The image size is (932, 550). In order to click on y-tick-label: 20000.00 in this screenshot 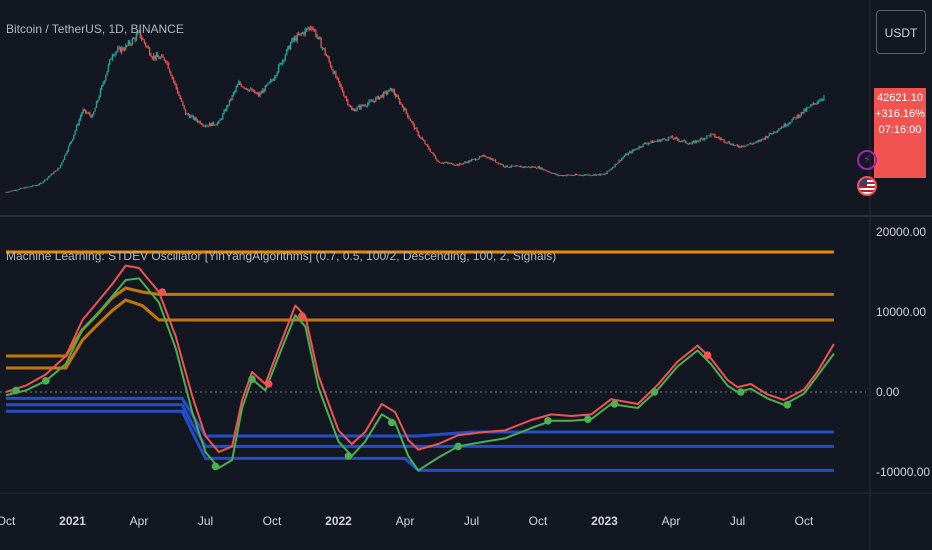, I will do `click(901, 232)`.